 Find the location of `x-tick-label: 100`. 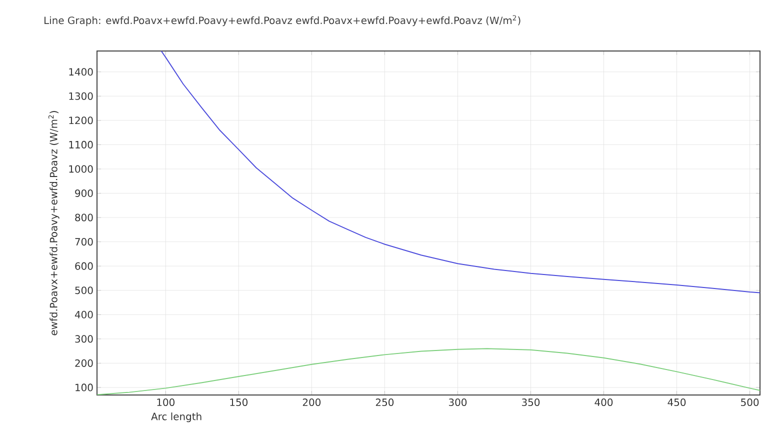

x-tick-label: 100 is located at coordinates (165, 402).